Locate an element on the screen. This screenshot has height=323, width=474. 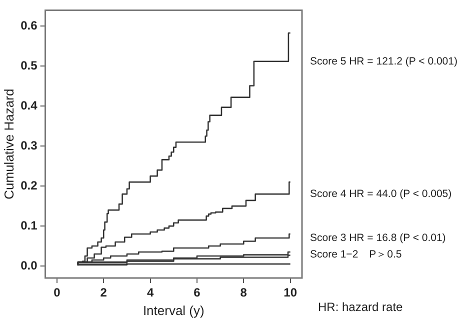
y-tick-label: 0.3 is located at coordinates (29, 145).